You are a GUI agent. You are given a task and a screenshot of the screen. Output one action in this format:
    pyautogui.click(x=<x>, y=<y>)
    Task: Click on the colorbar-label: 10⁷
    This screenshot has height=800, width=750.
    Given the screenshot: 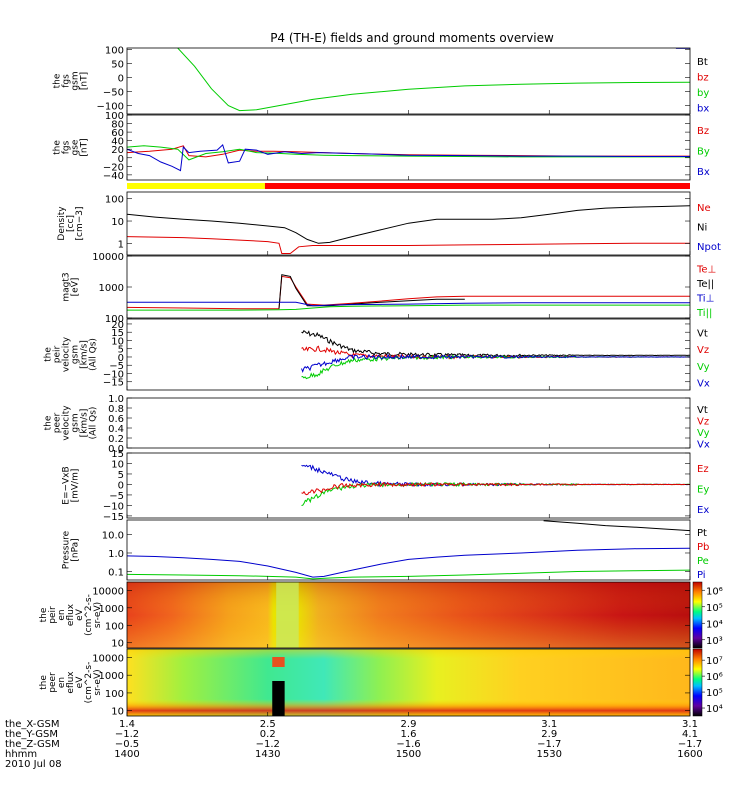 What is the action you would take?
    pyautogui.click(x=714, y=661)
    